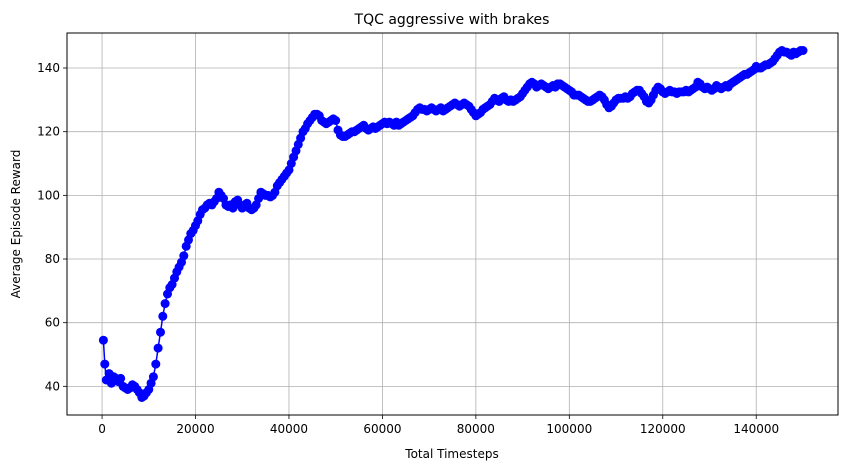 Image resolution: width=850 pixels, height=470 pixels. I want to click on y-axis-label: Average Episode Reward, so click(16, 224).